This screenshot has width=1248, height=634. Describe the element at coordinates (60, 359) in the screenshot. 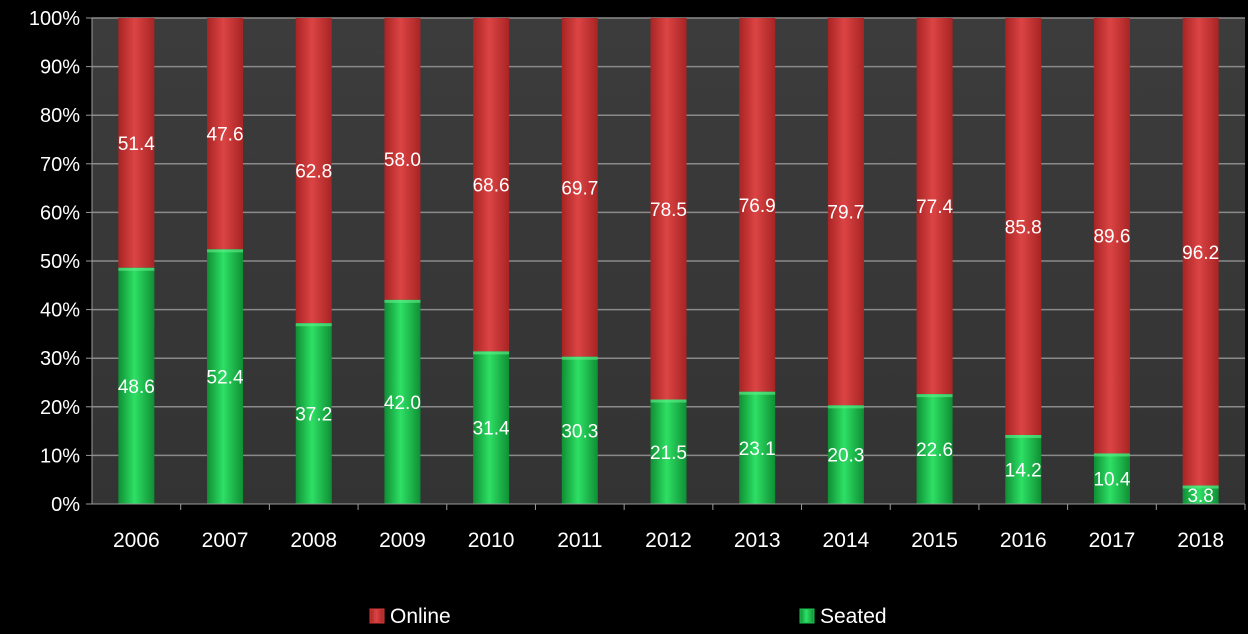

I see `y-tick-label: 30%` at that location.